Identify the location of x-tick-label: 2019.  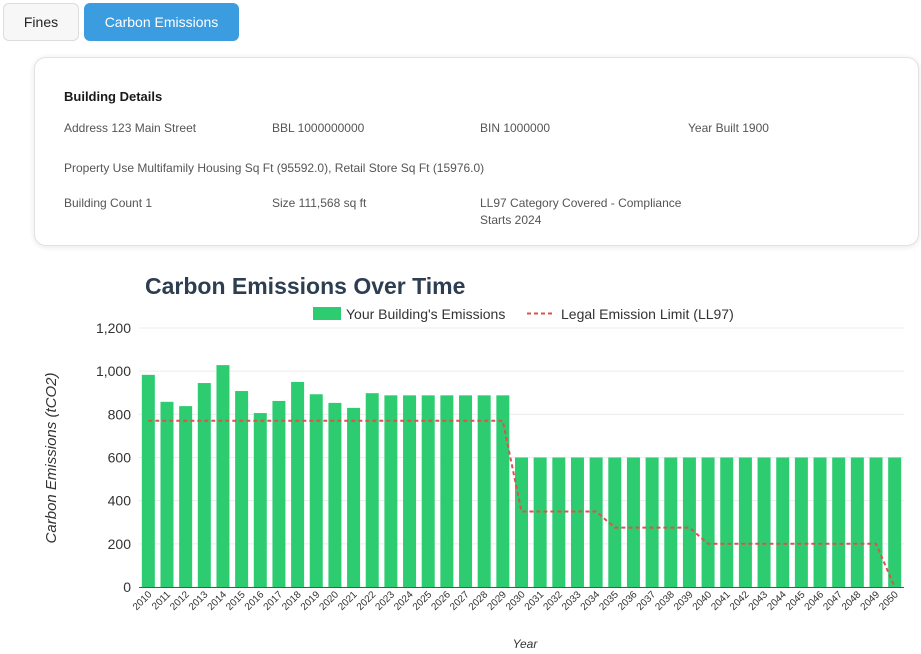
(311, 601).